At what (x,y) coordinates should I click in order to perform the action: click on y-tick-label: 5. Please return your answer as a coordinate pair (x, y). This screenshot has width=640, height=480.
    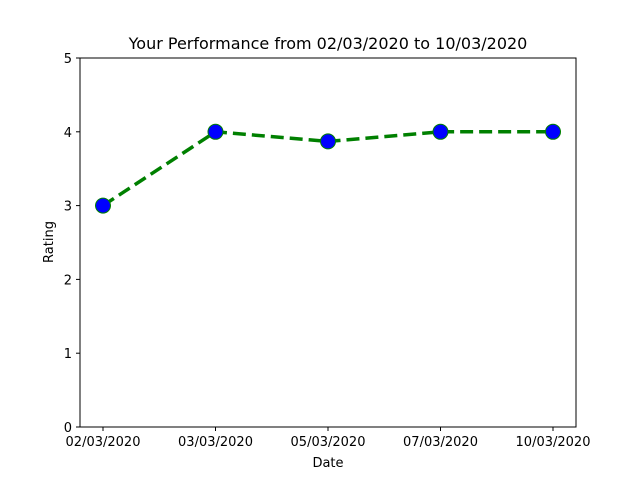
    Looking at the image, I should click on (68, 59).